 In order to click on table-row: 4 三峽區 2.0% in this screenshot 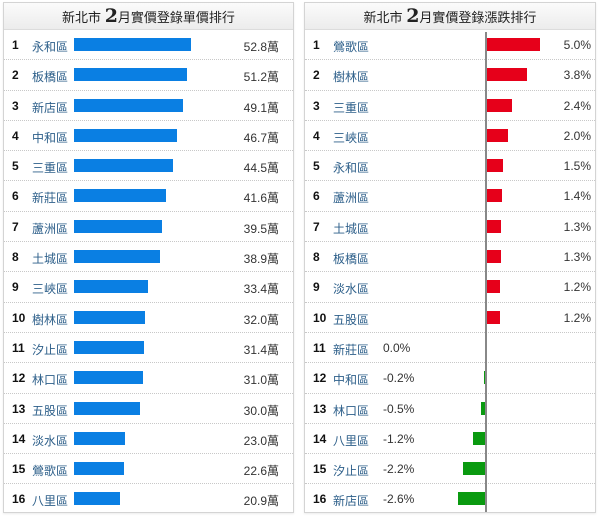, I will do `click(450, 136)`.